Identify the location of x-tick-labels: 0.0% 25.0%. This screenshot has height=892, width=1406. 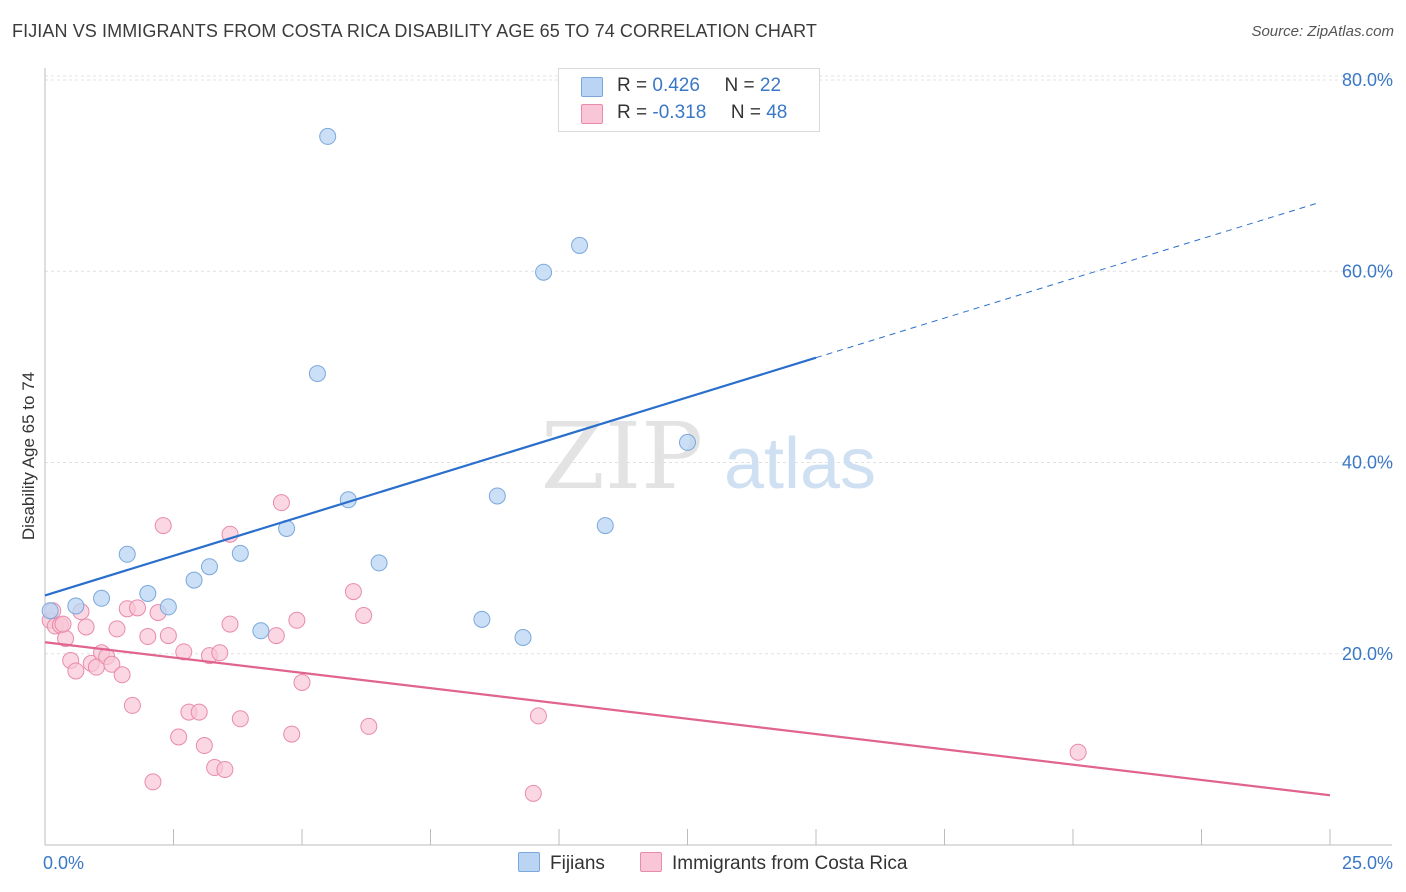
(718, 863).